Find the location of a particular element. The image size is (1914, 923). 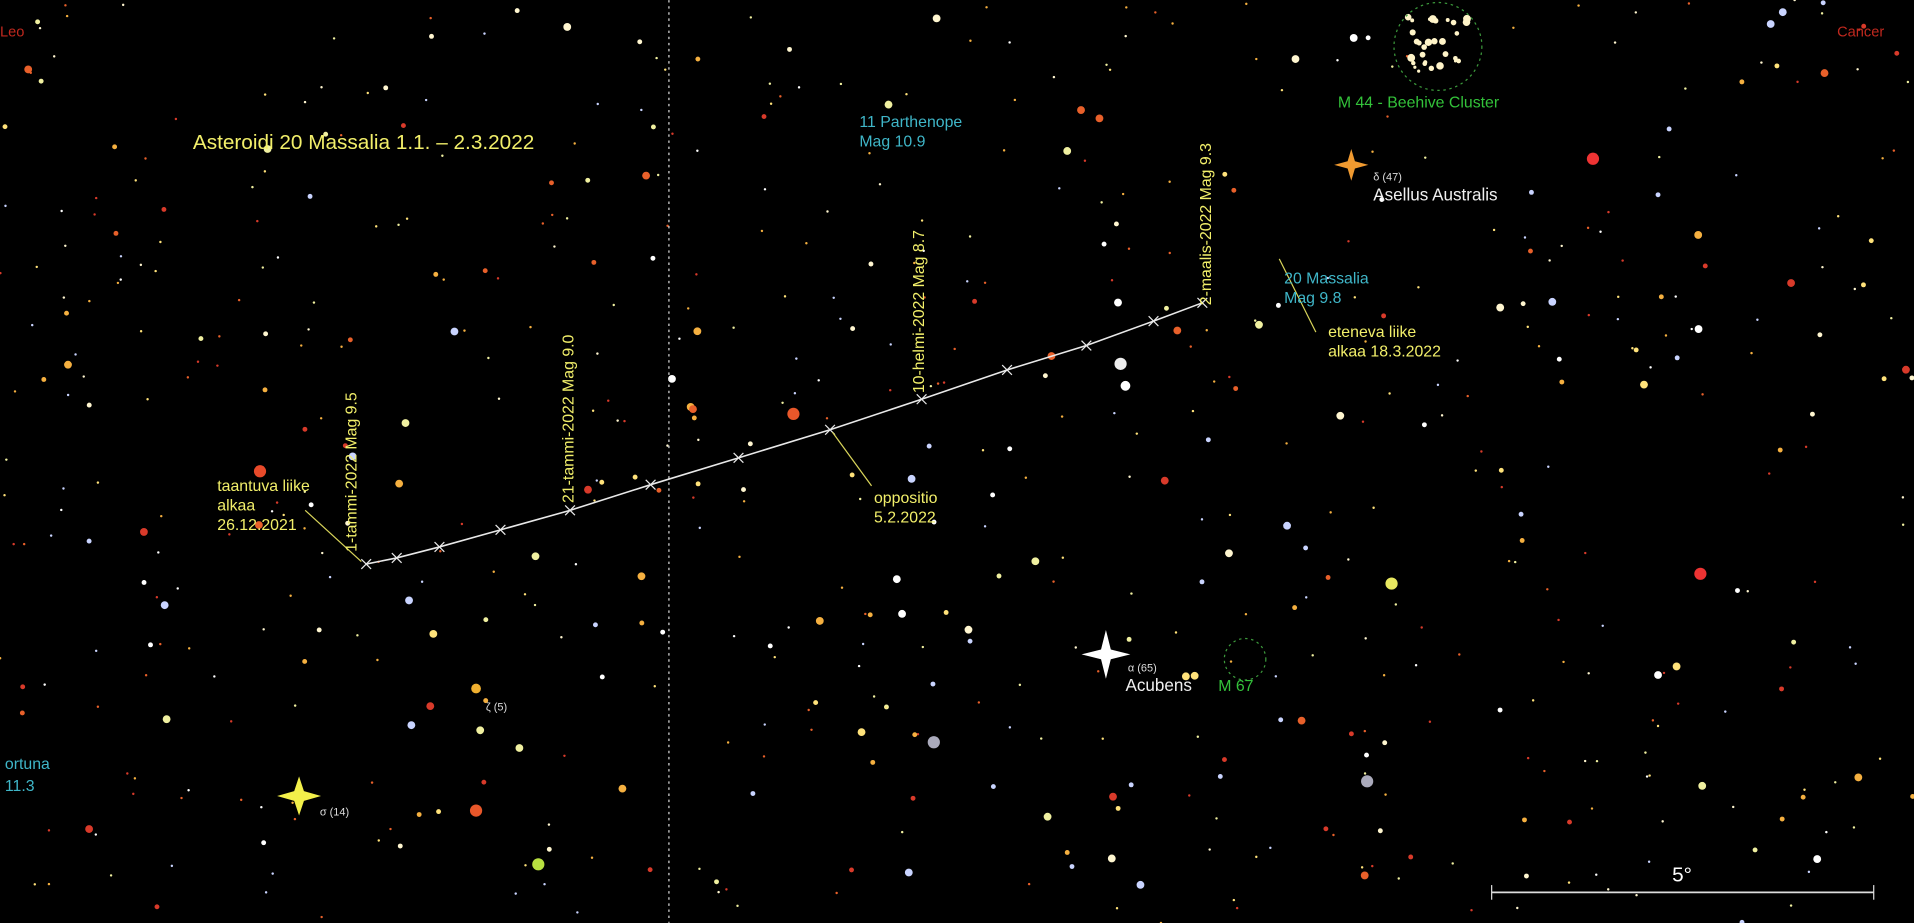

star-designation: α (65) is located at coordinates (1142, 668).